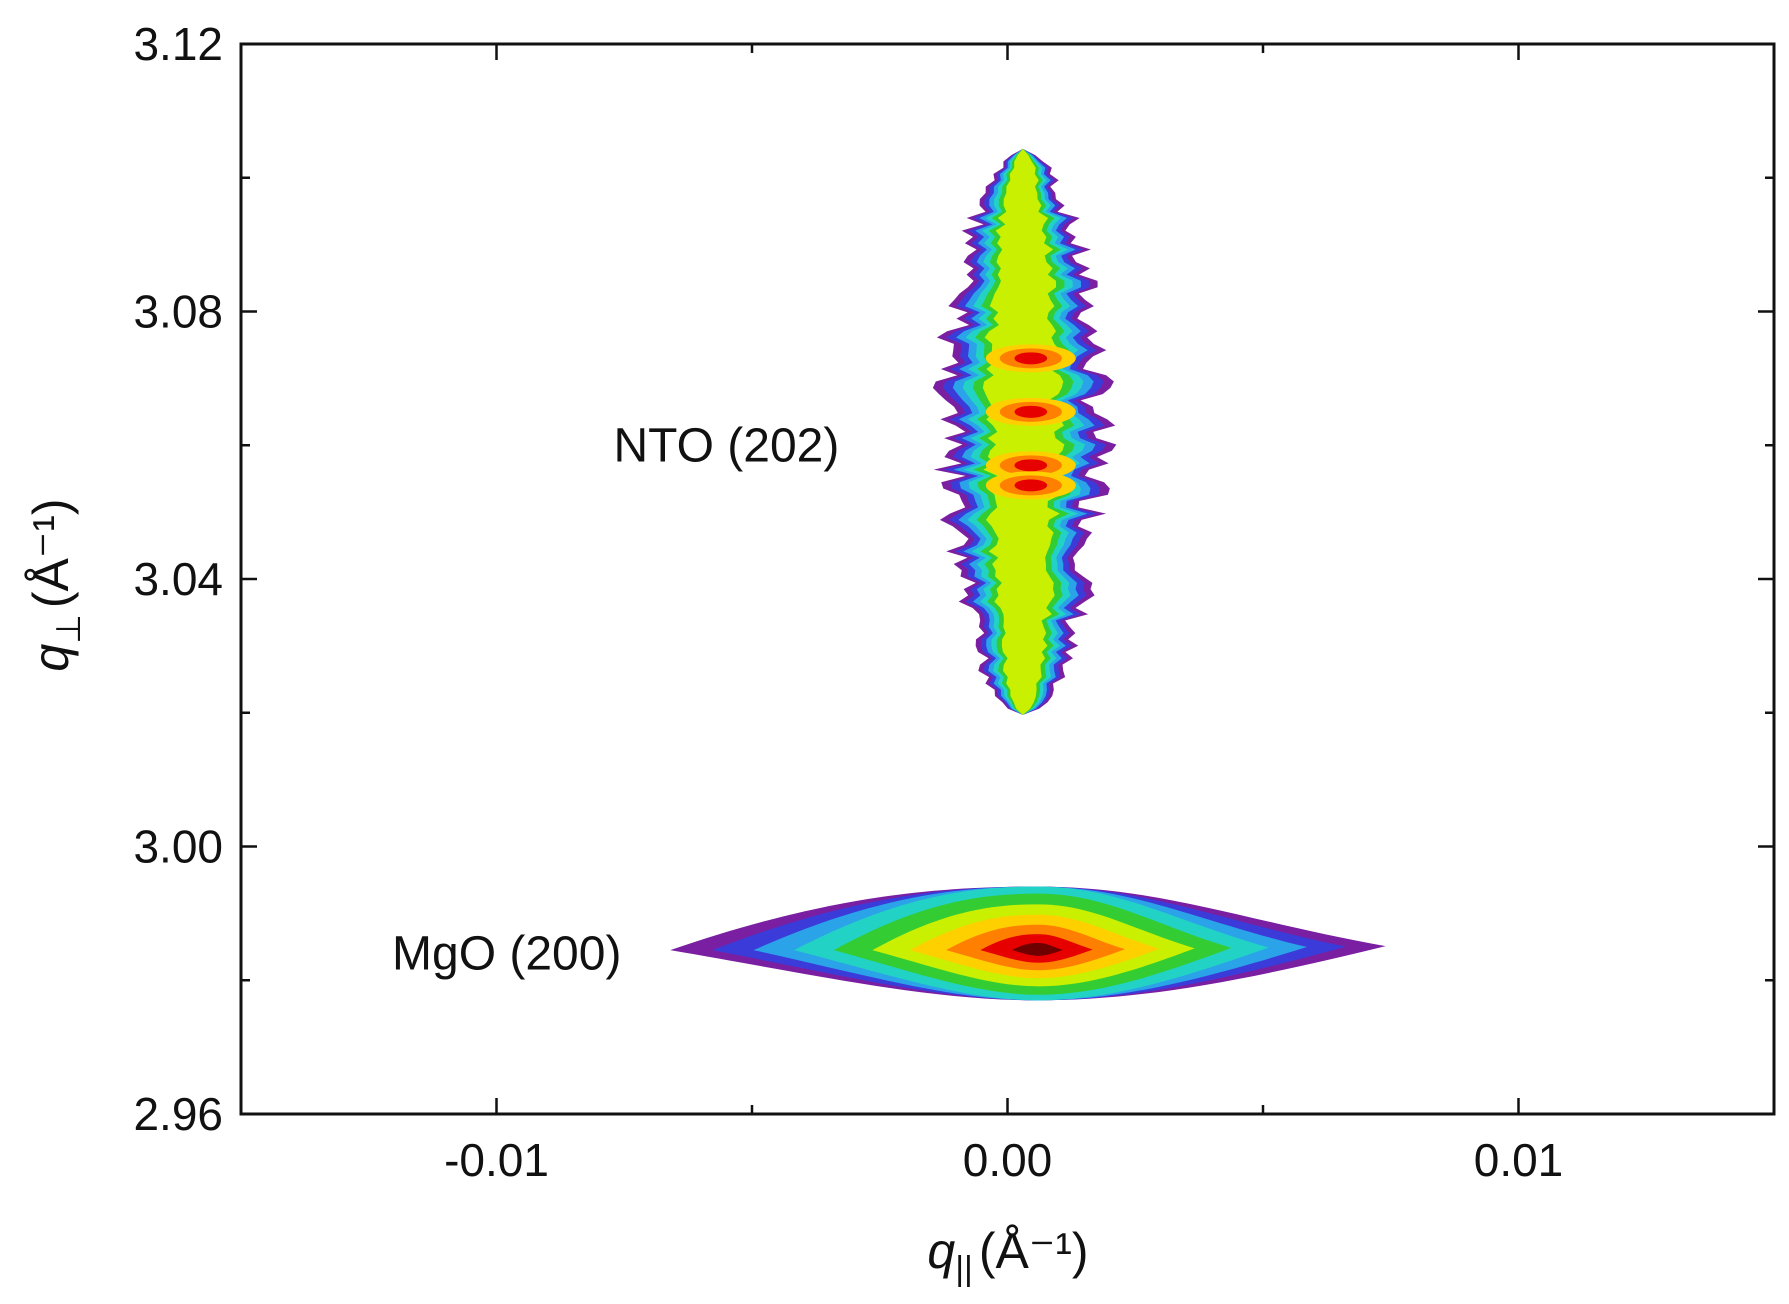  Describe the element at coordinates (727, 445) in the screenshot. I see `peak-label-0: NTO (202)` at that location.